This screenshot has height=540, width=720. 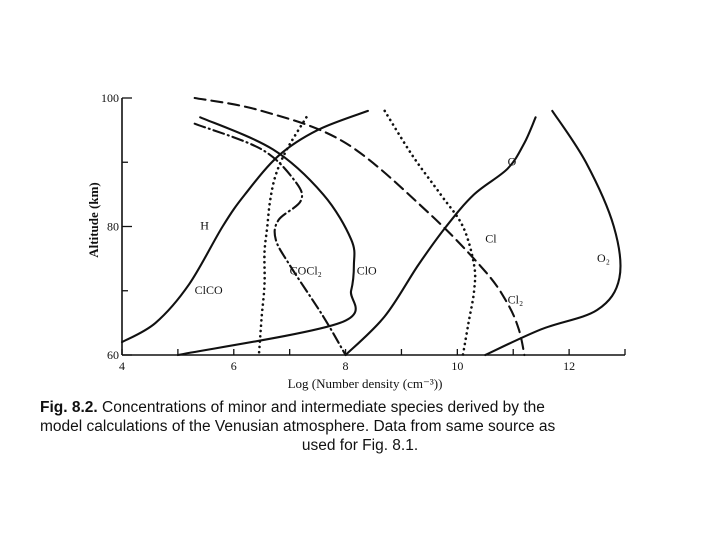 What do you see at coordinates (234, 366) in the screenshot?
I see `x-tick-label: 6` at bounding box center [234, 366].